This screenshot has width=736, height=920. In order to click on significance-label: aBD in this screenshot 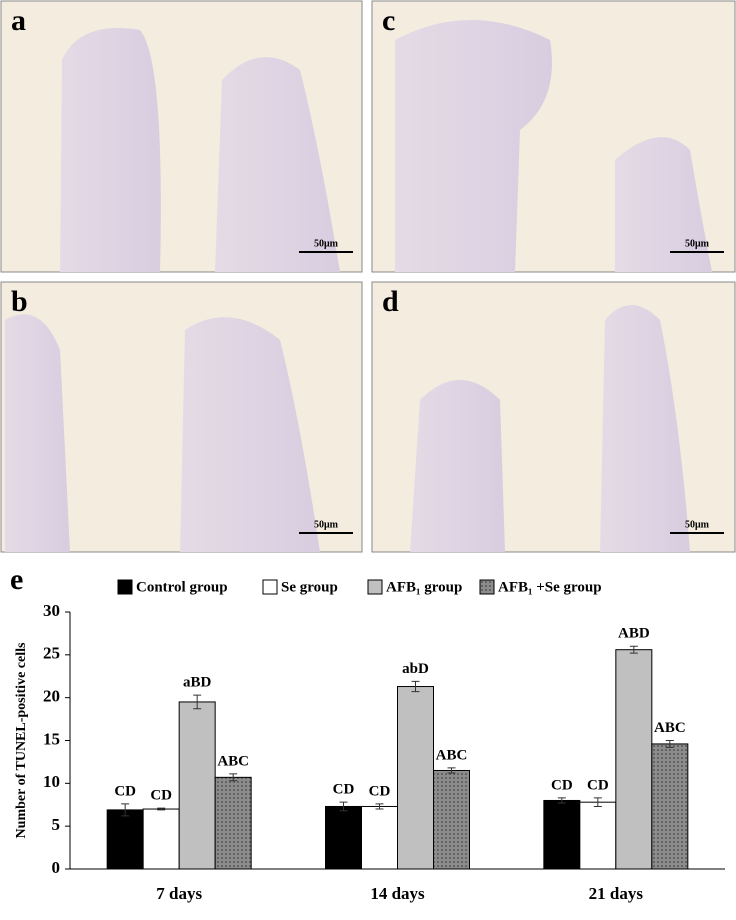, I will do `click(197, 683)`.